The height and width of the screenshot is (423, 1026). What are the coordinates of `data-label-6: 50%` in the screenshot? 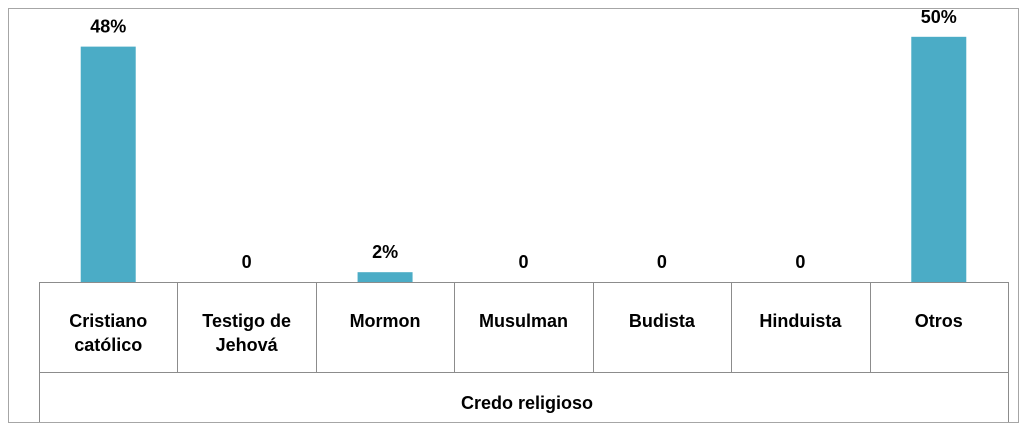 It's located at (939, 17).